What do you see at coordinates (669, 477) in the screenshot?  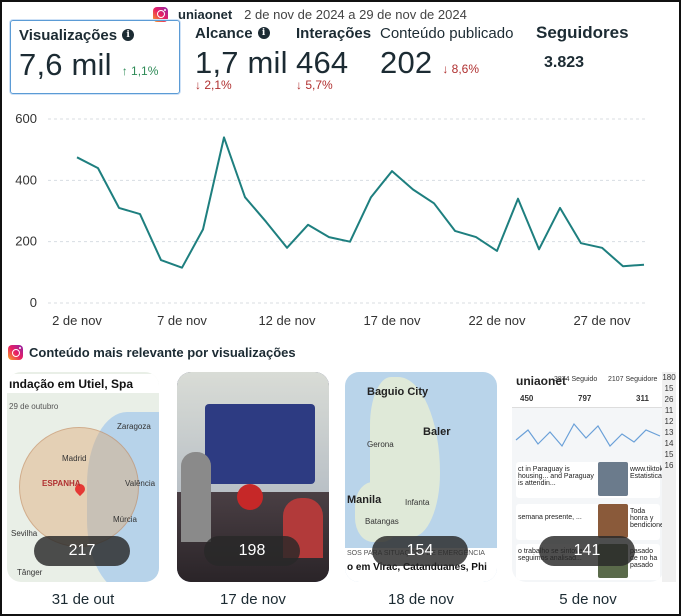 I see `carousel-scrollbar: 180 15 26 11 12 13 14 15 16` at bounding box center [669, 477].